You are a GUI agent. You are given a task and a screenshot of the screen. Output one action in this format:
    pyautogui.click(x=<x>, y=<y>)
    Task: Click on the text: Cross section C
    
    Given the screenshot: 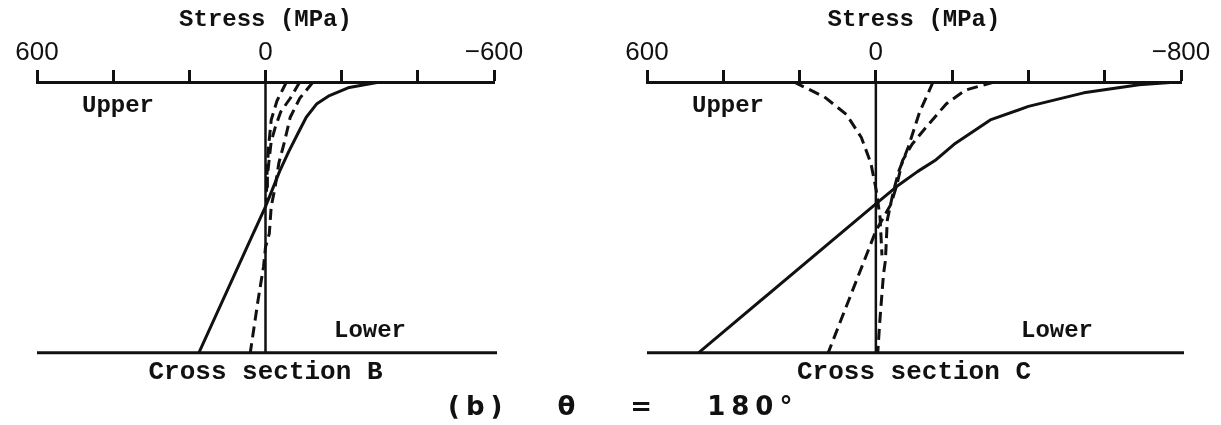 What is the action you would take?
    pyautogui.click(x=914, y=371)
    